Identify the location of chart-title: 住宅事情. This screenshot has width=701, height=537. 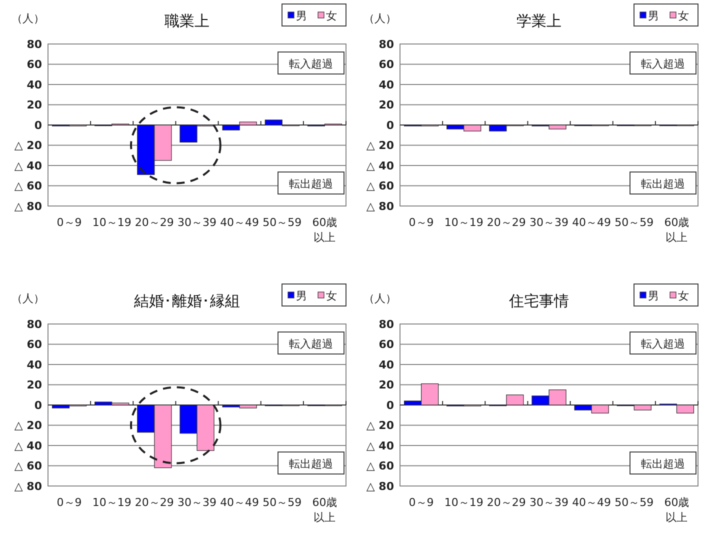
(538, 301).